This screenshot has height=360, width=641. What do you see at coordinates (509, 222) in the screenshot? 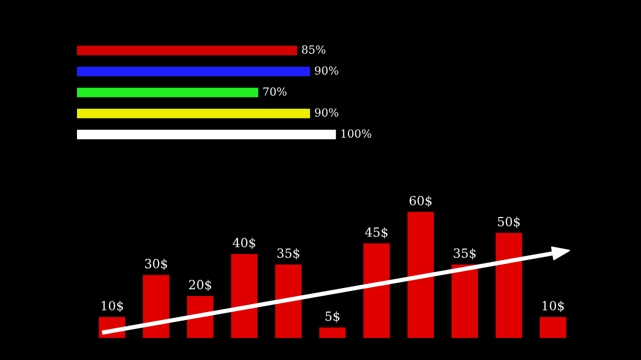
I see `data-label: 50$` at bounding box center [509, 222].